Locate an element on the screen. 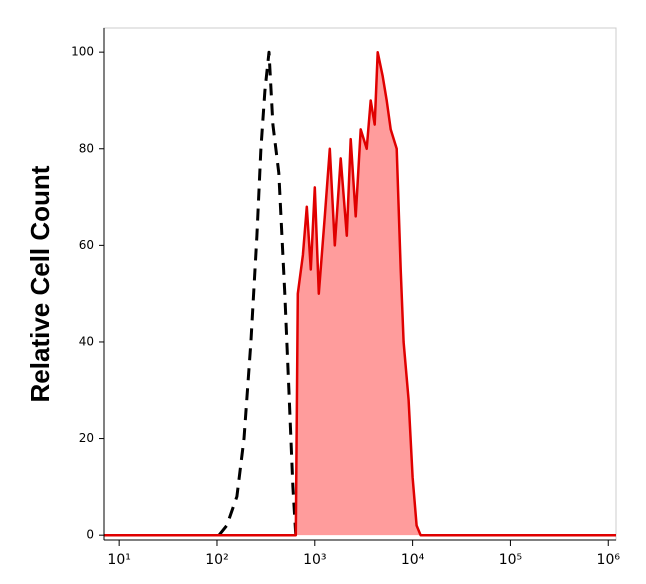 The height and width of the screenshot is (584, 646). y-tick-label: 80 is located at coordinates (86, 148).